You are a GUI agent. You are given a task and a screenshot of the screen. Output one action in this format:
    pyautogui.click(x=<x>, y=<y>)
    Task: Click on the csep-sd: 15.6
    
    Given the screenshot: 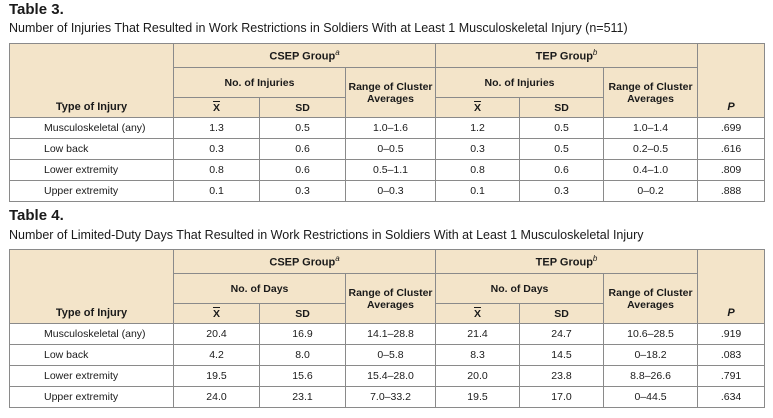 What is the action you would take?
    pyautogui.click(x=302, y=376)
    